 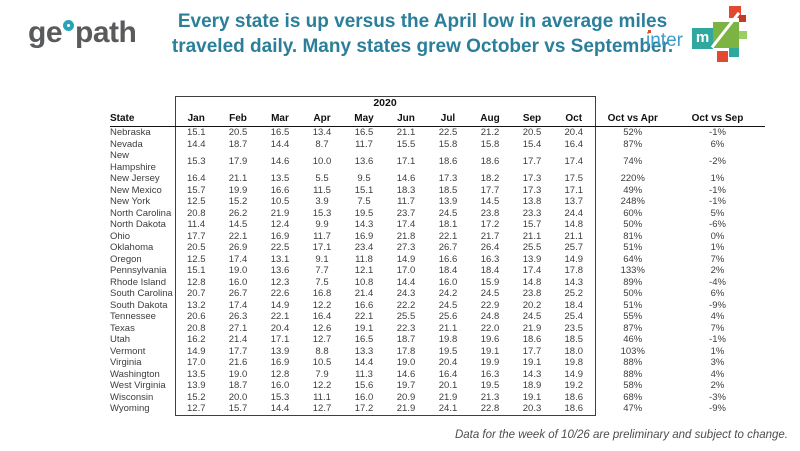 I want to click on oct-vs-apr-cell: 133%, so click(x=632, y=270).